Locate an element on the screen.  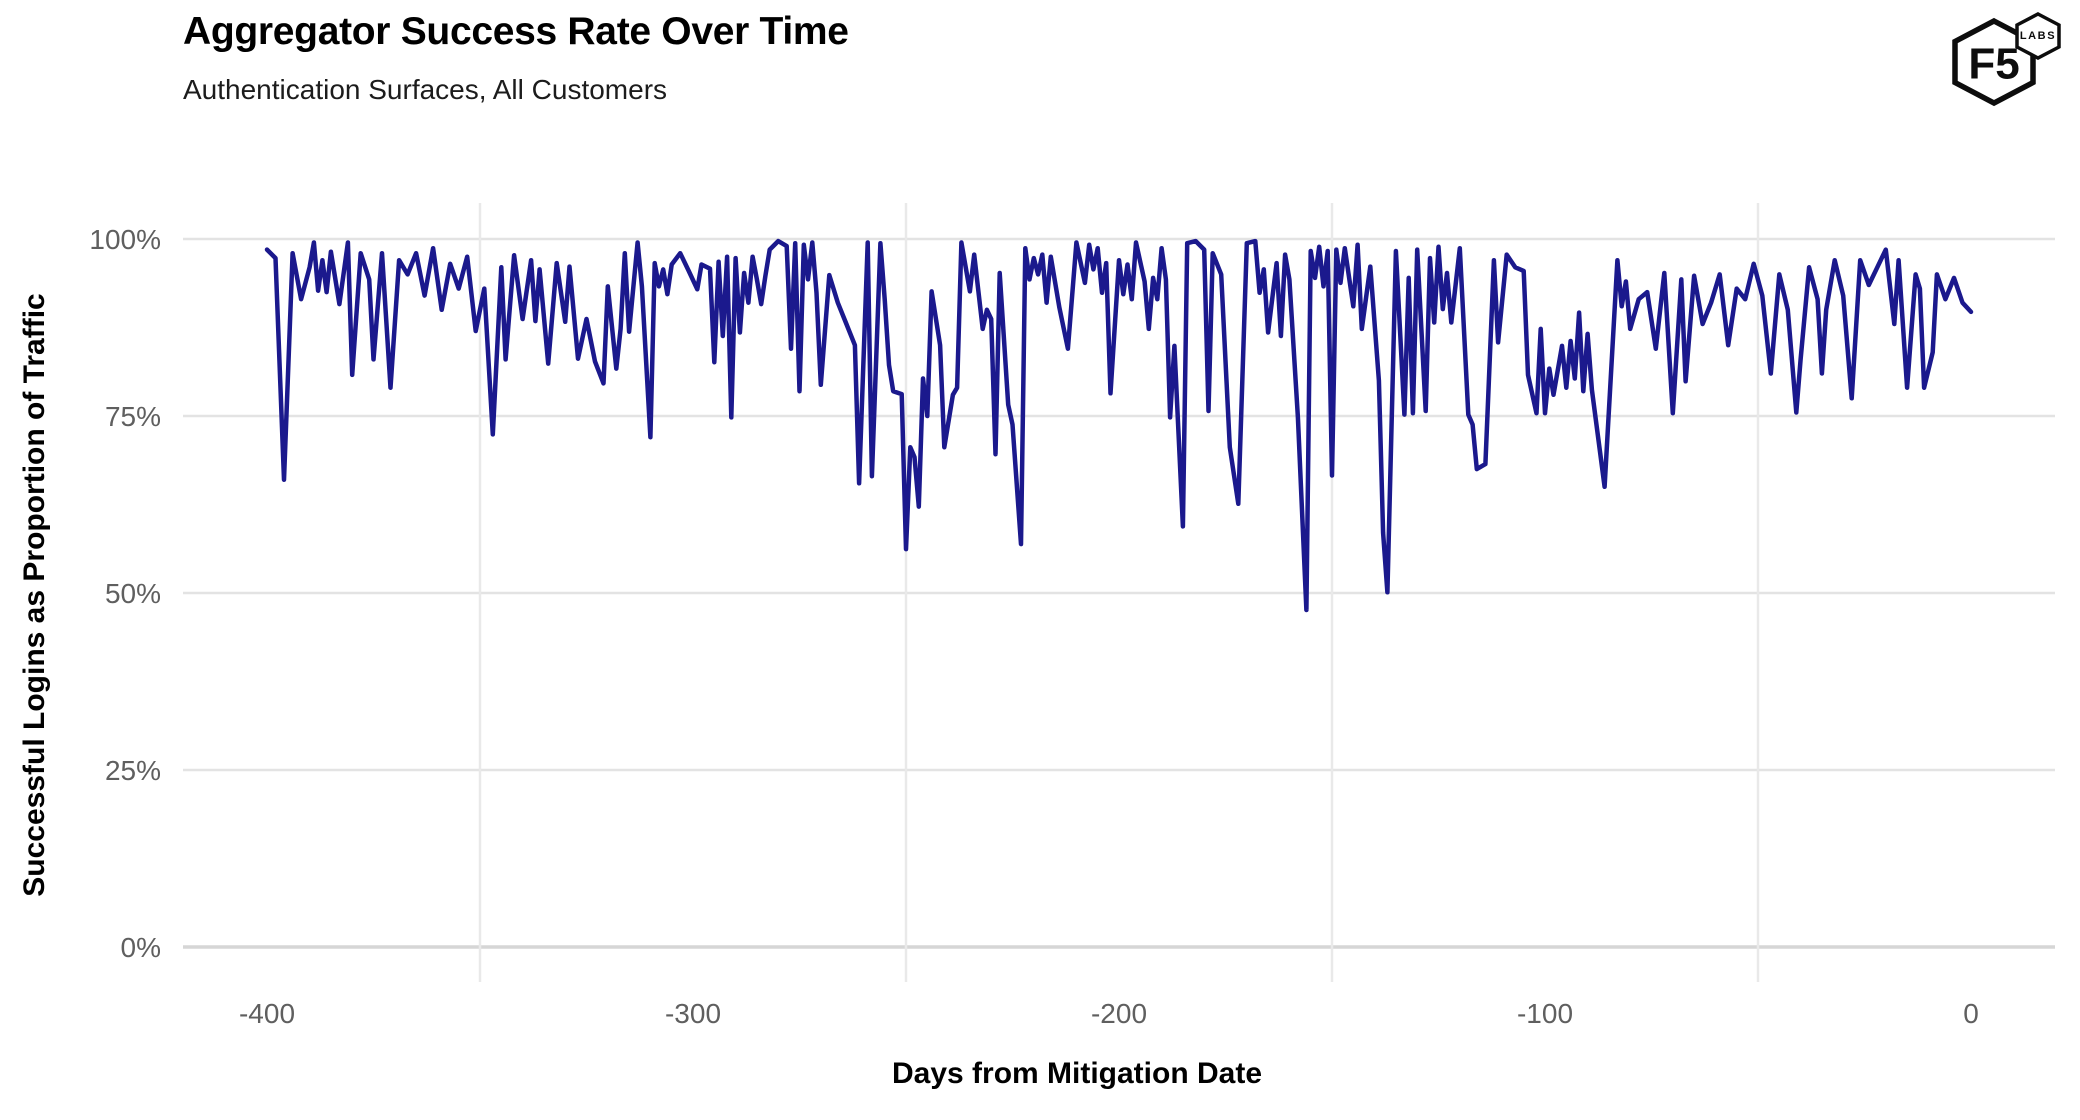
y-tick-label: 50% is located at coordinates (133, 593).